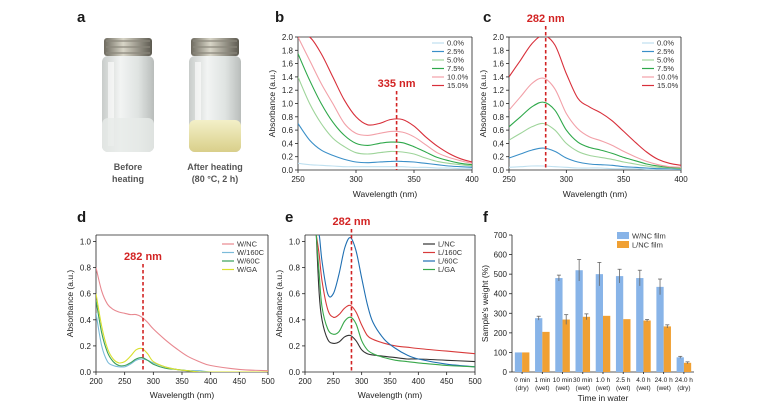 Image resolution: width=758 pixels, height=415 pixels. What do you see at coordinates (563, 380) in the screenshot?
I see `x-category-label: 10 min` at bounding box center [563, 380].